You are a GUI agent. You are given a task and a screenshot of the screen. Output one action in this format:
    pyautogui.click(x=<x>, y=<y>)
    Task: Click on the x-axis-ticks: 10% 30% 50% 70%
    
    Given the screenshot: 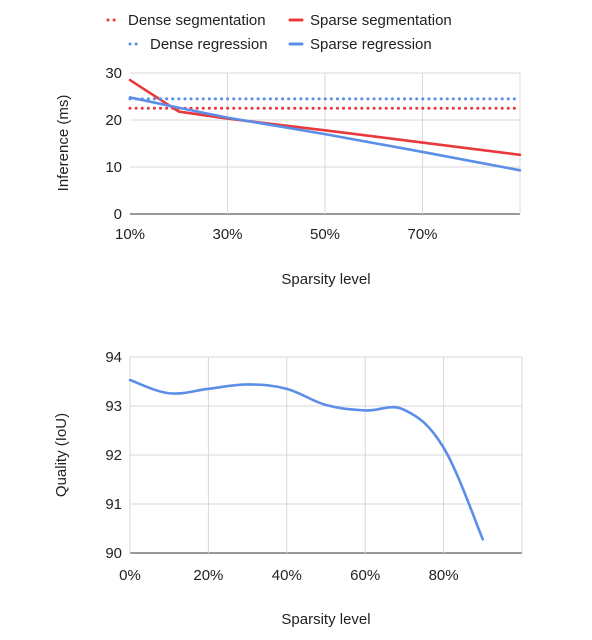 What is the action you would take?
    pyautogui.click(x=276, y=234)
    